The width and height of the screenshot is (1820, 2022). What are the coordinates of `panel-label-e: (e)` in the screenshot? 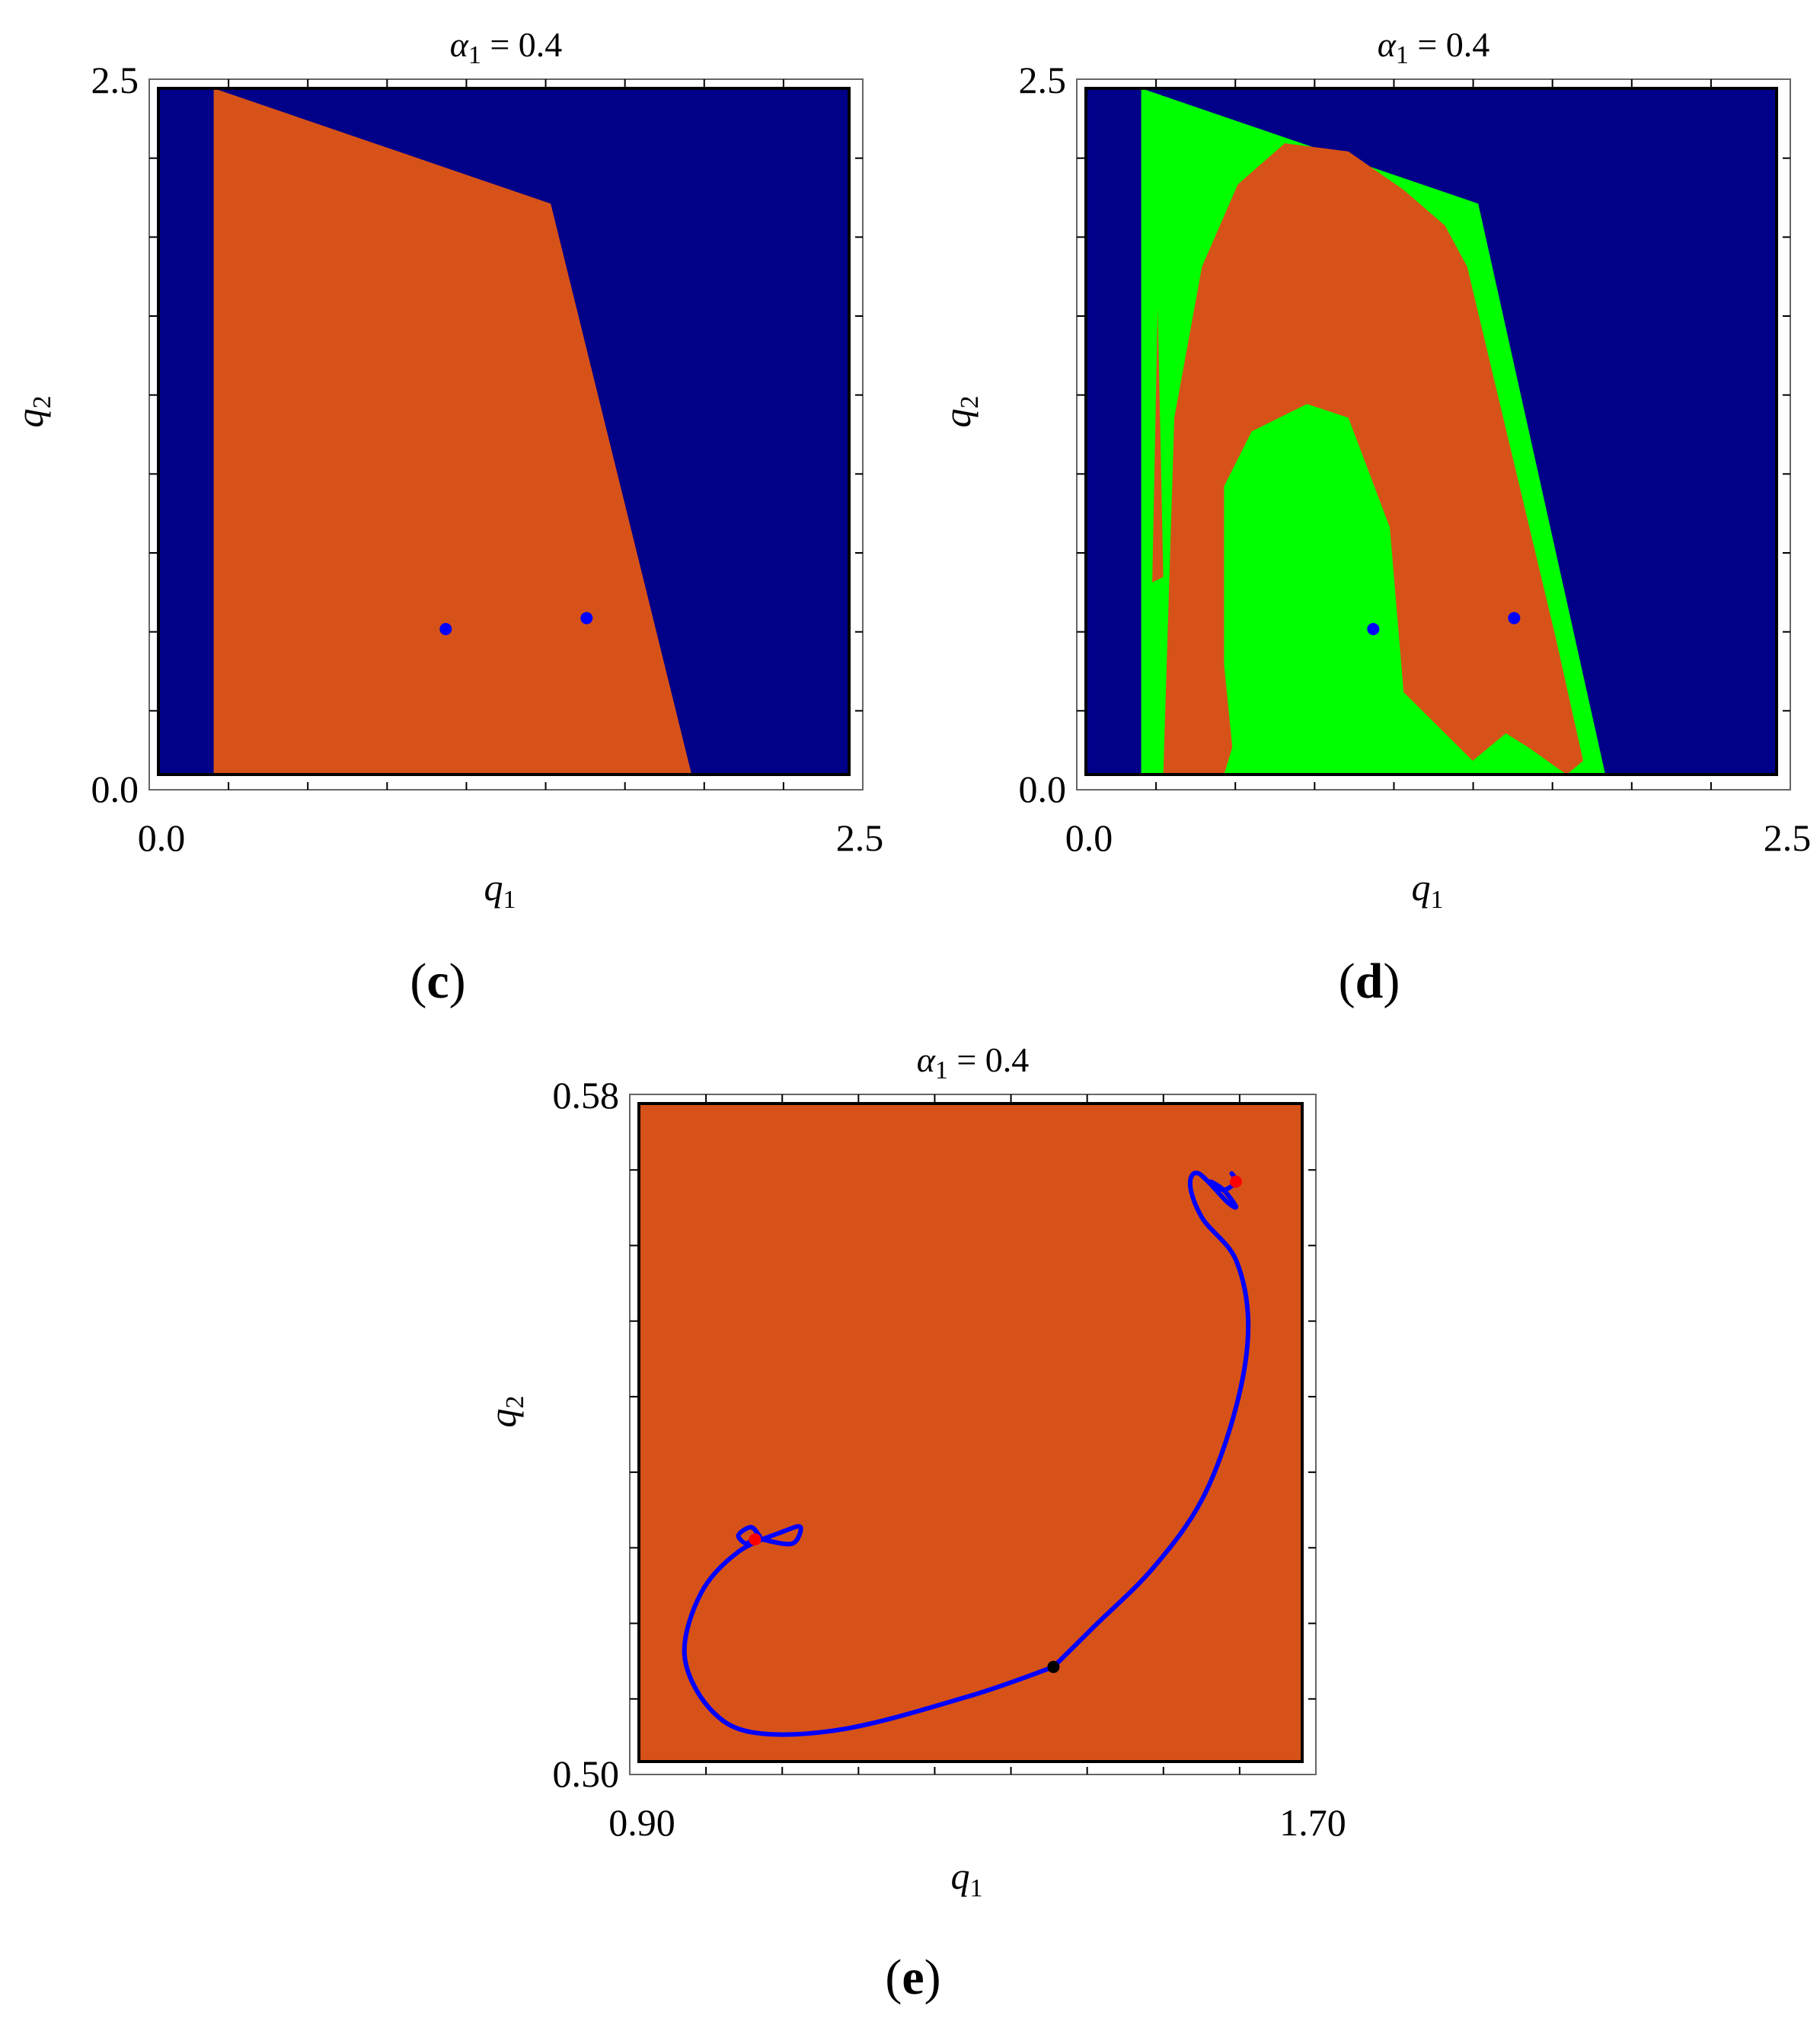 It's located at (912, 1978).